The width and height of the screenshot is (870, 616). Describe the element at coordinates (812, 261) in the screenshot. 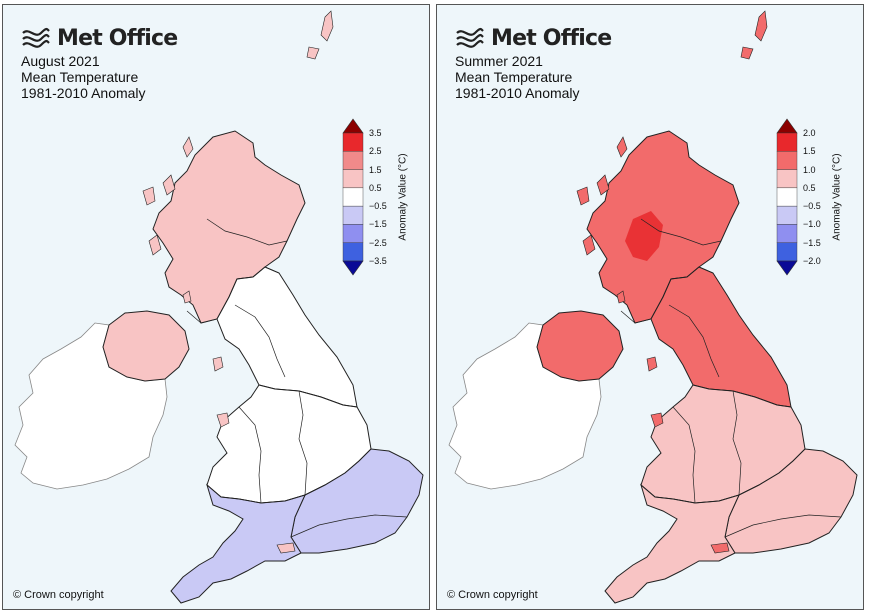

I see `legend-tick-label: −2.0` at that location.